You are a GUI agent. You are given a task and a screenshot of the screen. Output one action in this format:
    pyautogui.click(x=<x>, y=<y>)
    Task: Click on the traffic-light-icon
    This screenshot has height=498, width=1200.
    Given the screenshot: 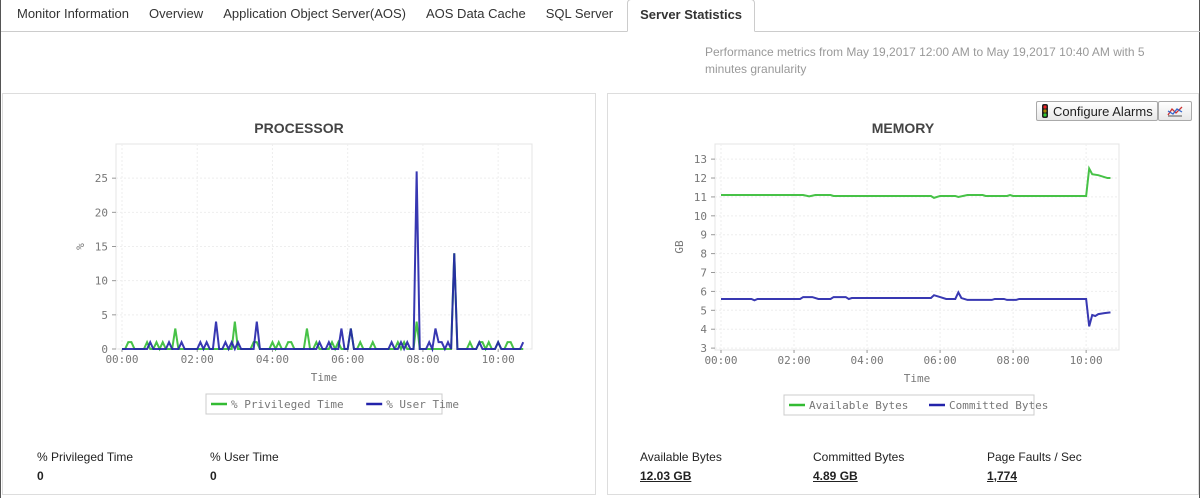 What is the action you would take?
    pyautogui.click(x=1045, y=111)
    